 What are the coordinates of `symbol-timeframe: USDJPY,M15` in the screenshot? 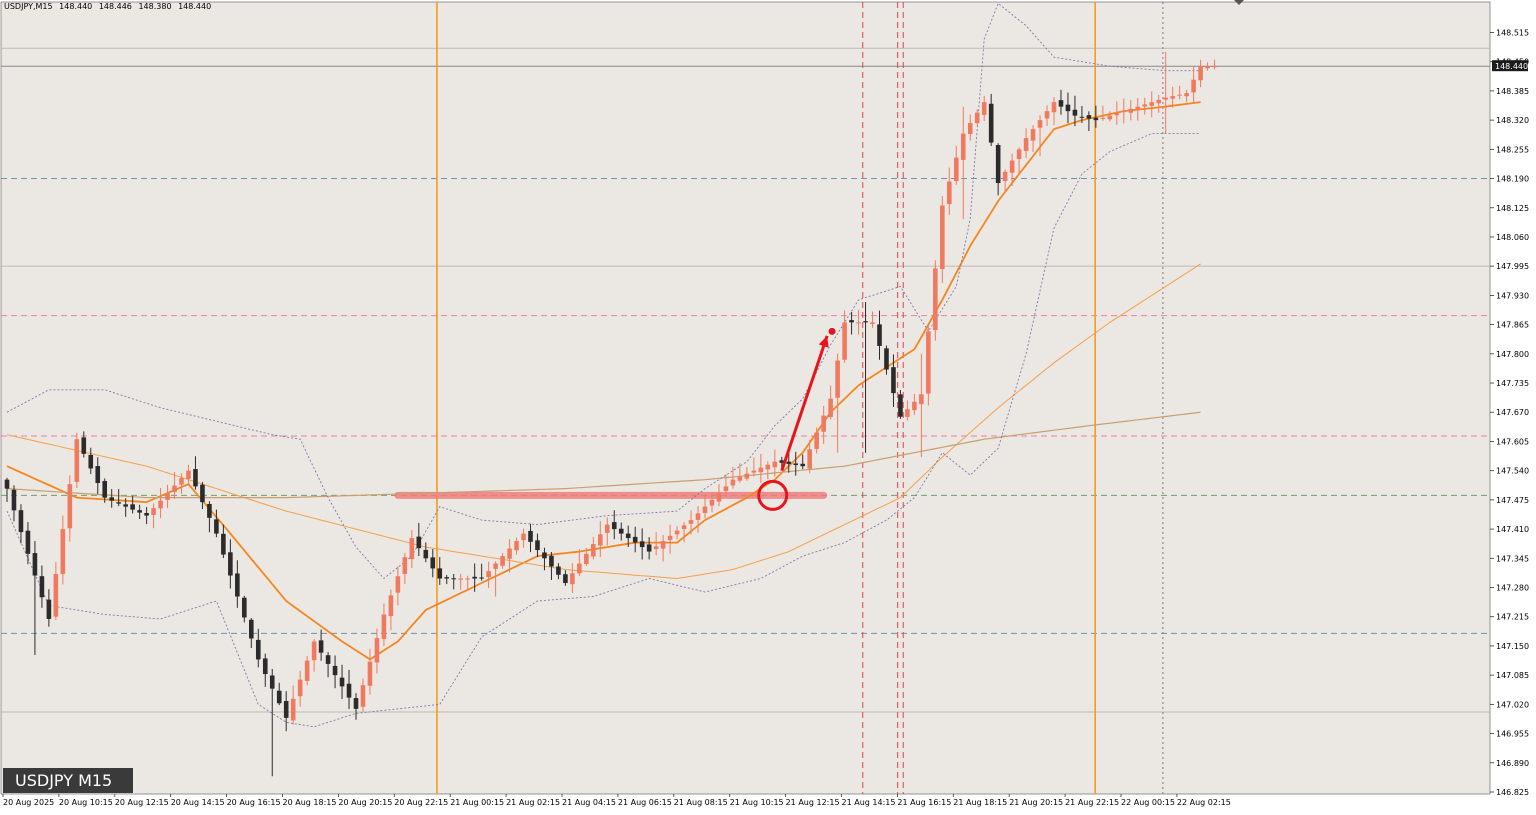 It's located at (28, 6).